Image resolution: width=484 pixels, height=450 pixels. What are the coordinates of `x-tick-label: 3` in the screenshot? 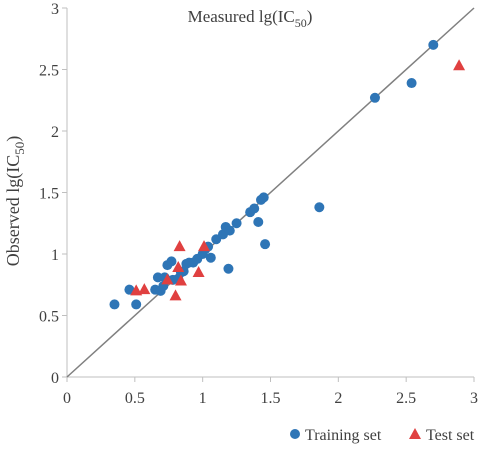 It's located at (474, 398).